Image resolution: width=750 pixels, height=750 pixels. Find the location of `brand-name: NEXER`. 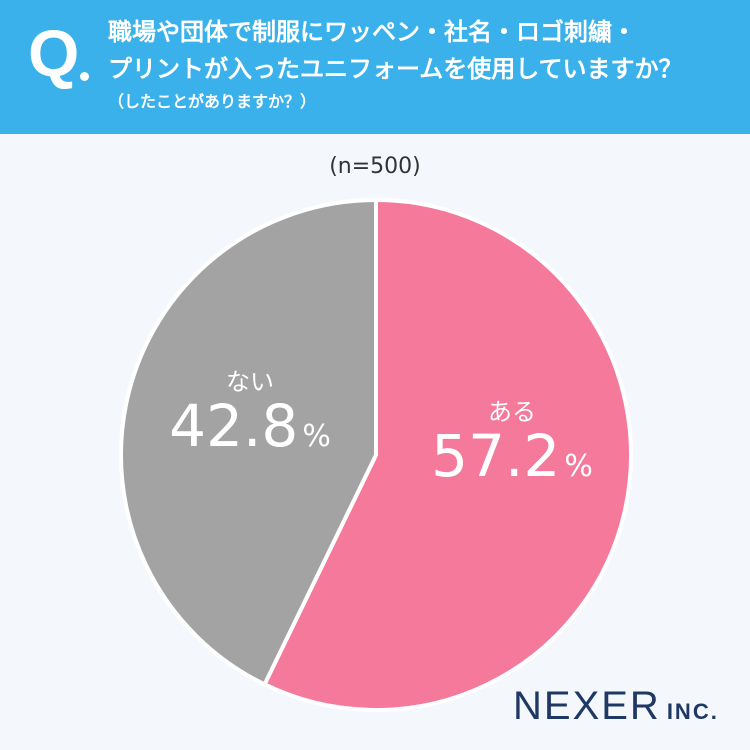

brand-name: NEXER is located at coordinates (587, 706).